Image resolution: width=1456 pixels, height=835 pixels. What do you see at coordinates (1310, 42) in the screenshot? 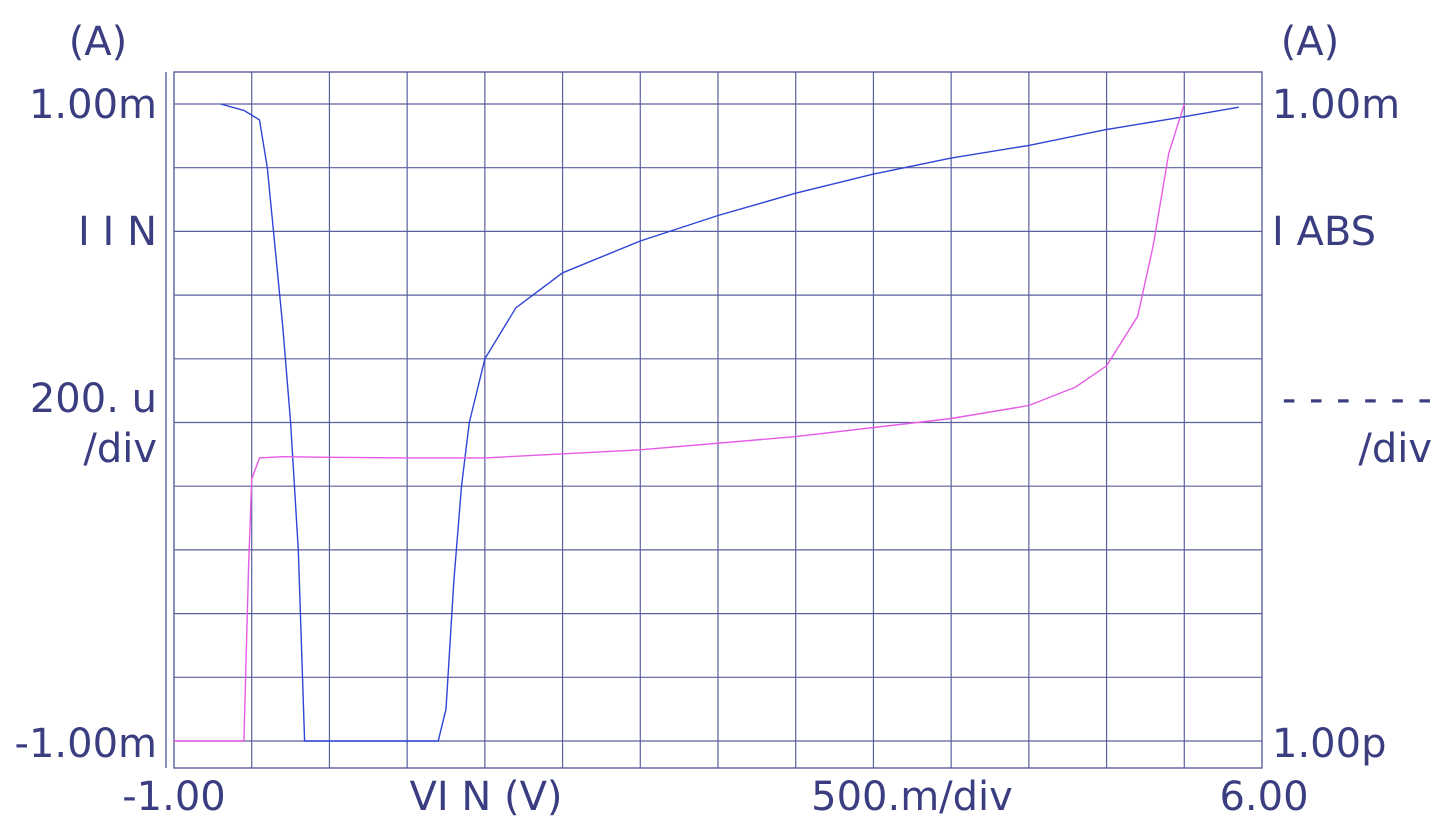
I see `right-unit-label: (A)` at bounding box center [1310, 42].